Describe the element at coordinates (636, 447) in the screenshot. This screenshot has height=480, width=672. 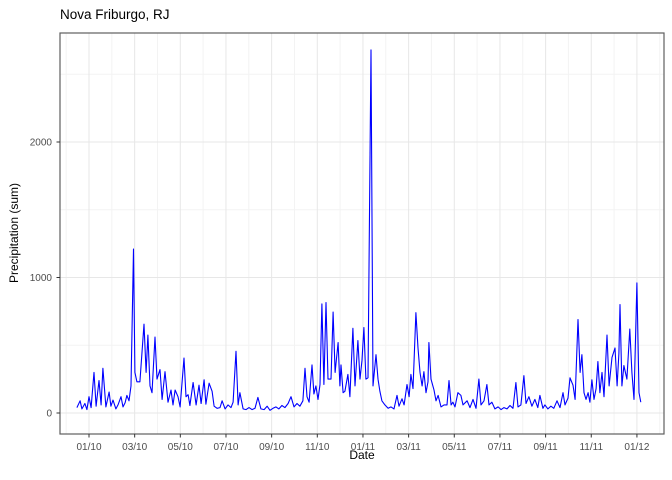
I see `x-tick-label: 01/12` at that location.